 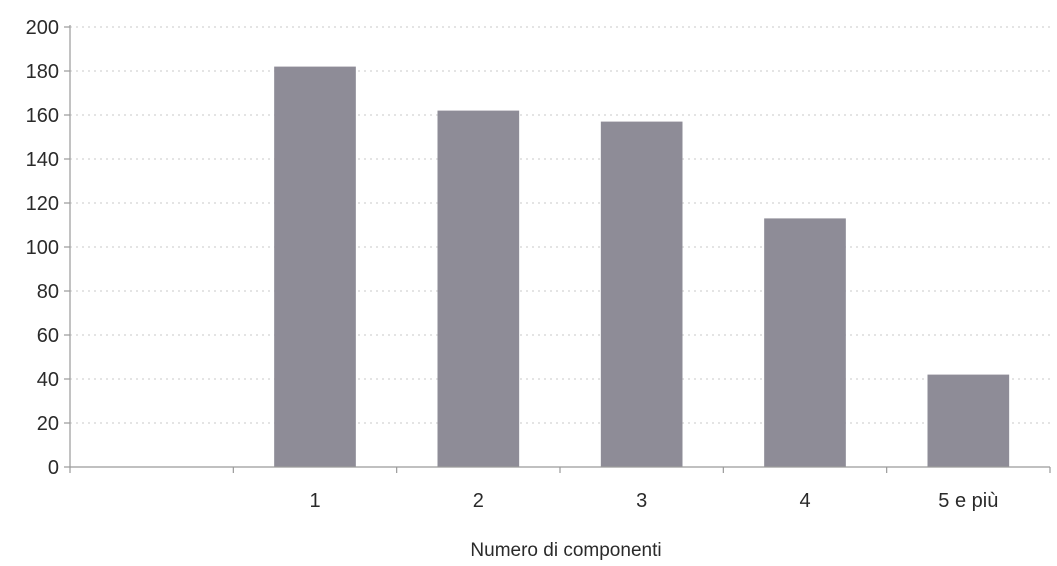 What do you see at coordinates (478, 501) in the screenshot?
I see `x-tick-label: 2` at bounding box center [478, 501].